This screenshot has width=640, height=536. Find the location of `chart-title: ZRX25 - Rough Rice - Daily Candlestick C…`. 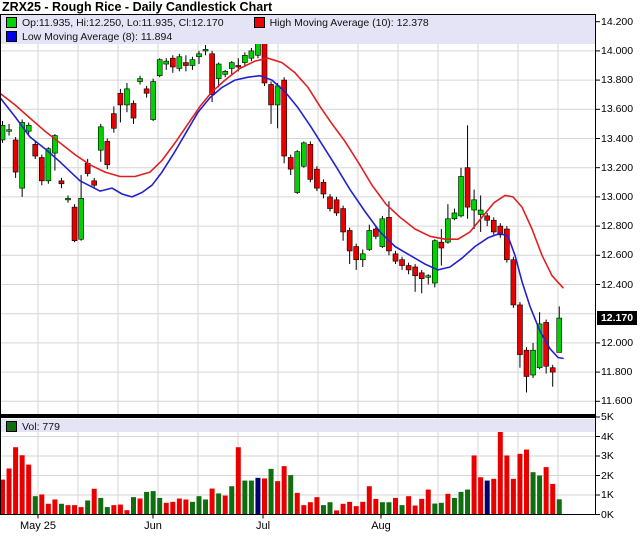

chart-title: ZRX25 - Rough Rice - Daily Candlestick C… is located at coordinates (137, 7).